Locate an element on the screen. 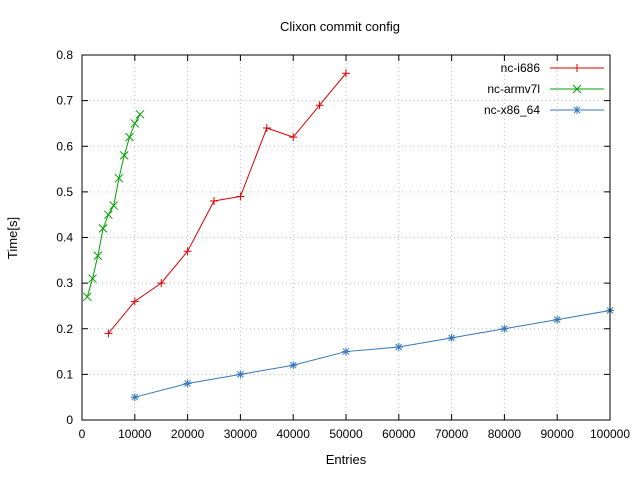  chart-title: Clixon commit config is located at coordinates (340, 26).